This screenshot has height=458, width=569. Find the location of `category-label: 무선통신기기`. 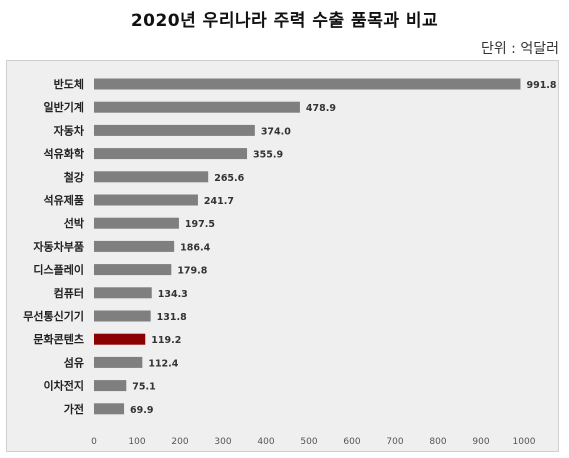

category-label: 무선통신기기 is located at coordinates (53, 316).